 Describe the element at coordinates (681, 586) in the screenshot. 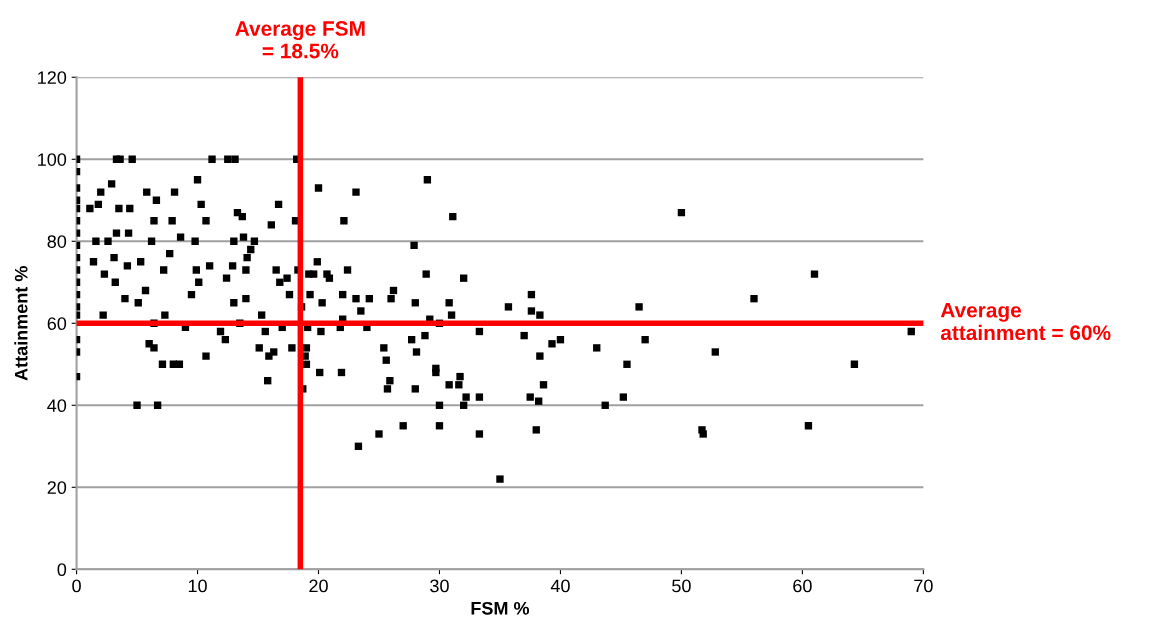

I see `x-tick-label: 50` at that location.